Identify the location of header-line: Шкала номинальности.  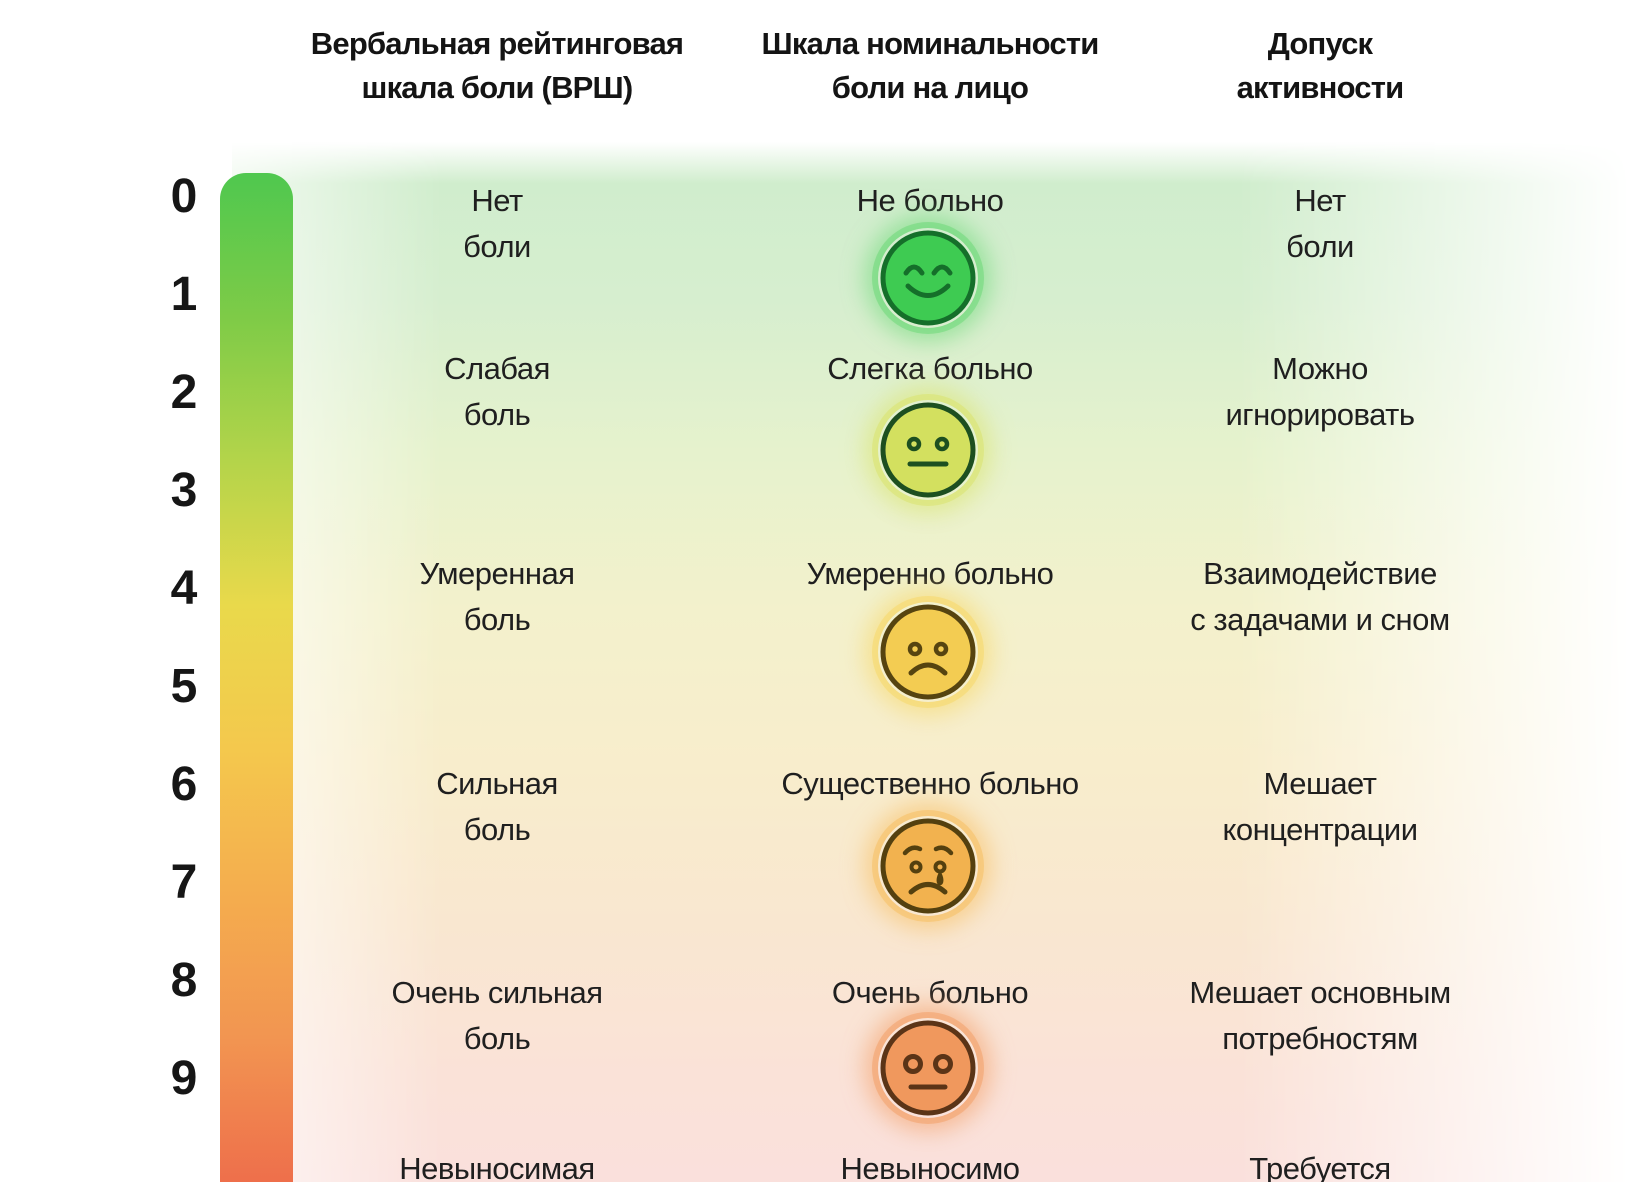
(930, 43).